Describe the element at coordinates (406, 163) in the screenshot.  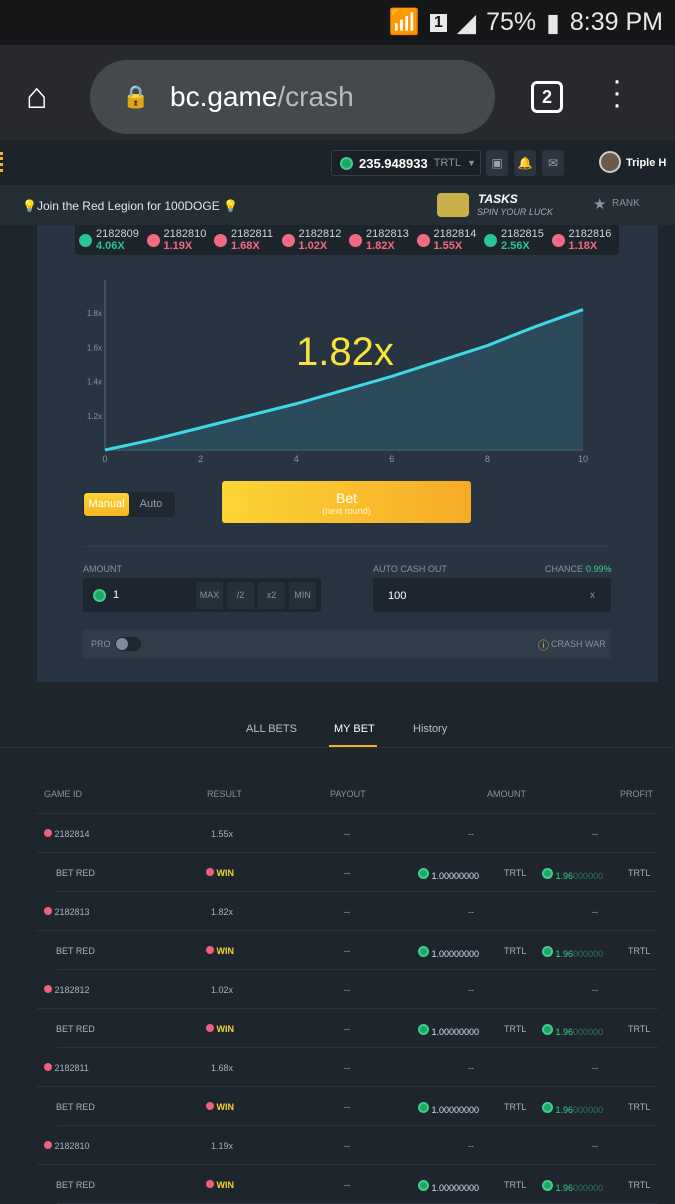
I see `balance-selector: 235.948933 TRTL ▼` at that location.